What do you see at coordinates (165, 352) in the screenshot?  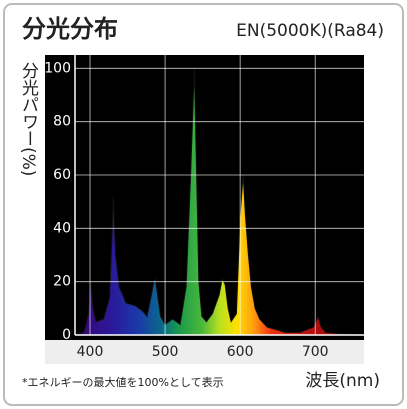 I see `x-tick-label: 500` at bounding box center [165, 352].